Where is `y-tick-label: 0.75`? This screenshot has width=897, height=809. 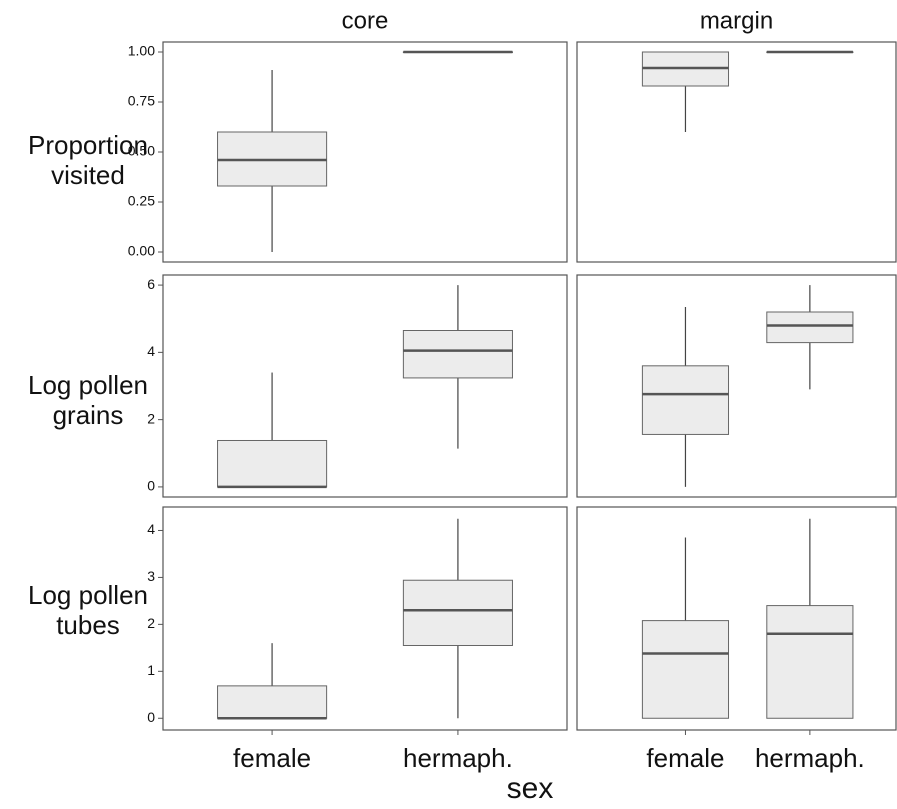 y-tick-label: 0.75 is located at coordinates (141, 101).